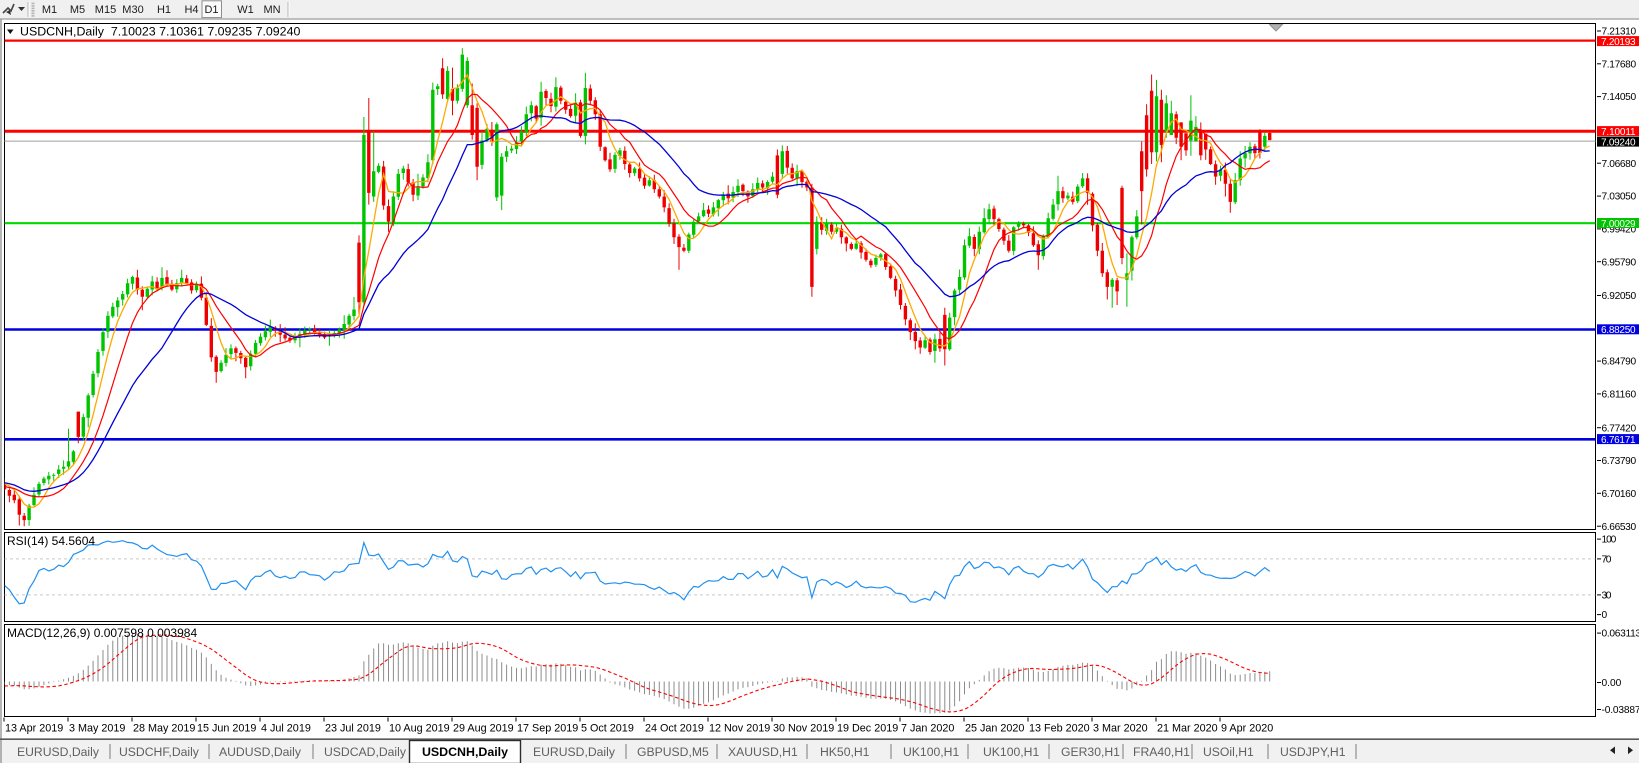 Image resolution: width=1639 pixels, height=763 pixels. What do you see at coordinates (226, 729) in the screenshot?
I see `svg-text: 15 Jun 2019` at bounding box center [226, 729].